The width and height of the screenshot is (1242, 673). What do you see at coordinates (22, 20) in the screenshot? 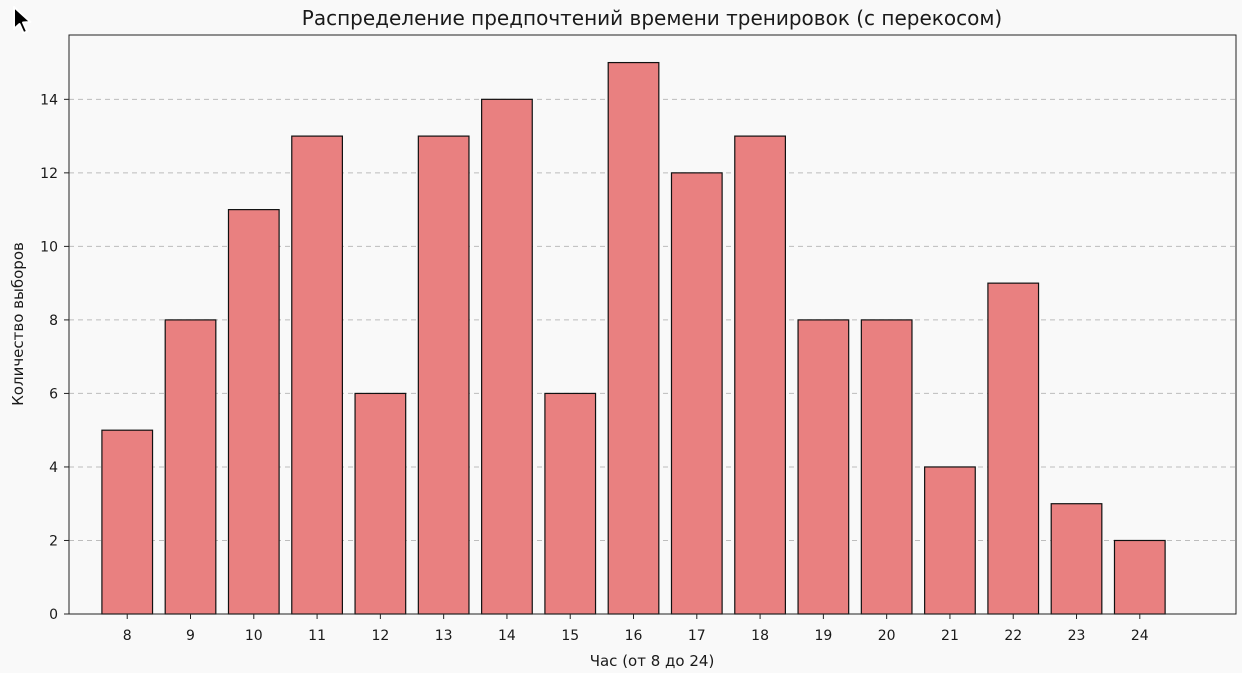
I see `mouse-pointer-icon` at bounding box center [22, 20].